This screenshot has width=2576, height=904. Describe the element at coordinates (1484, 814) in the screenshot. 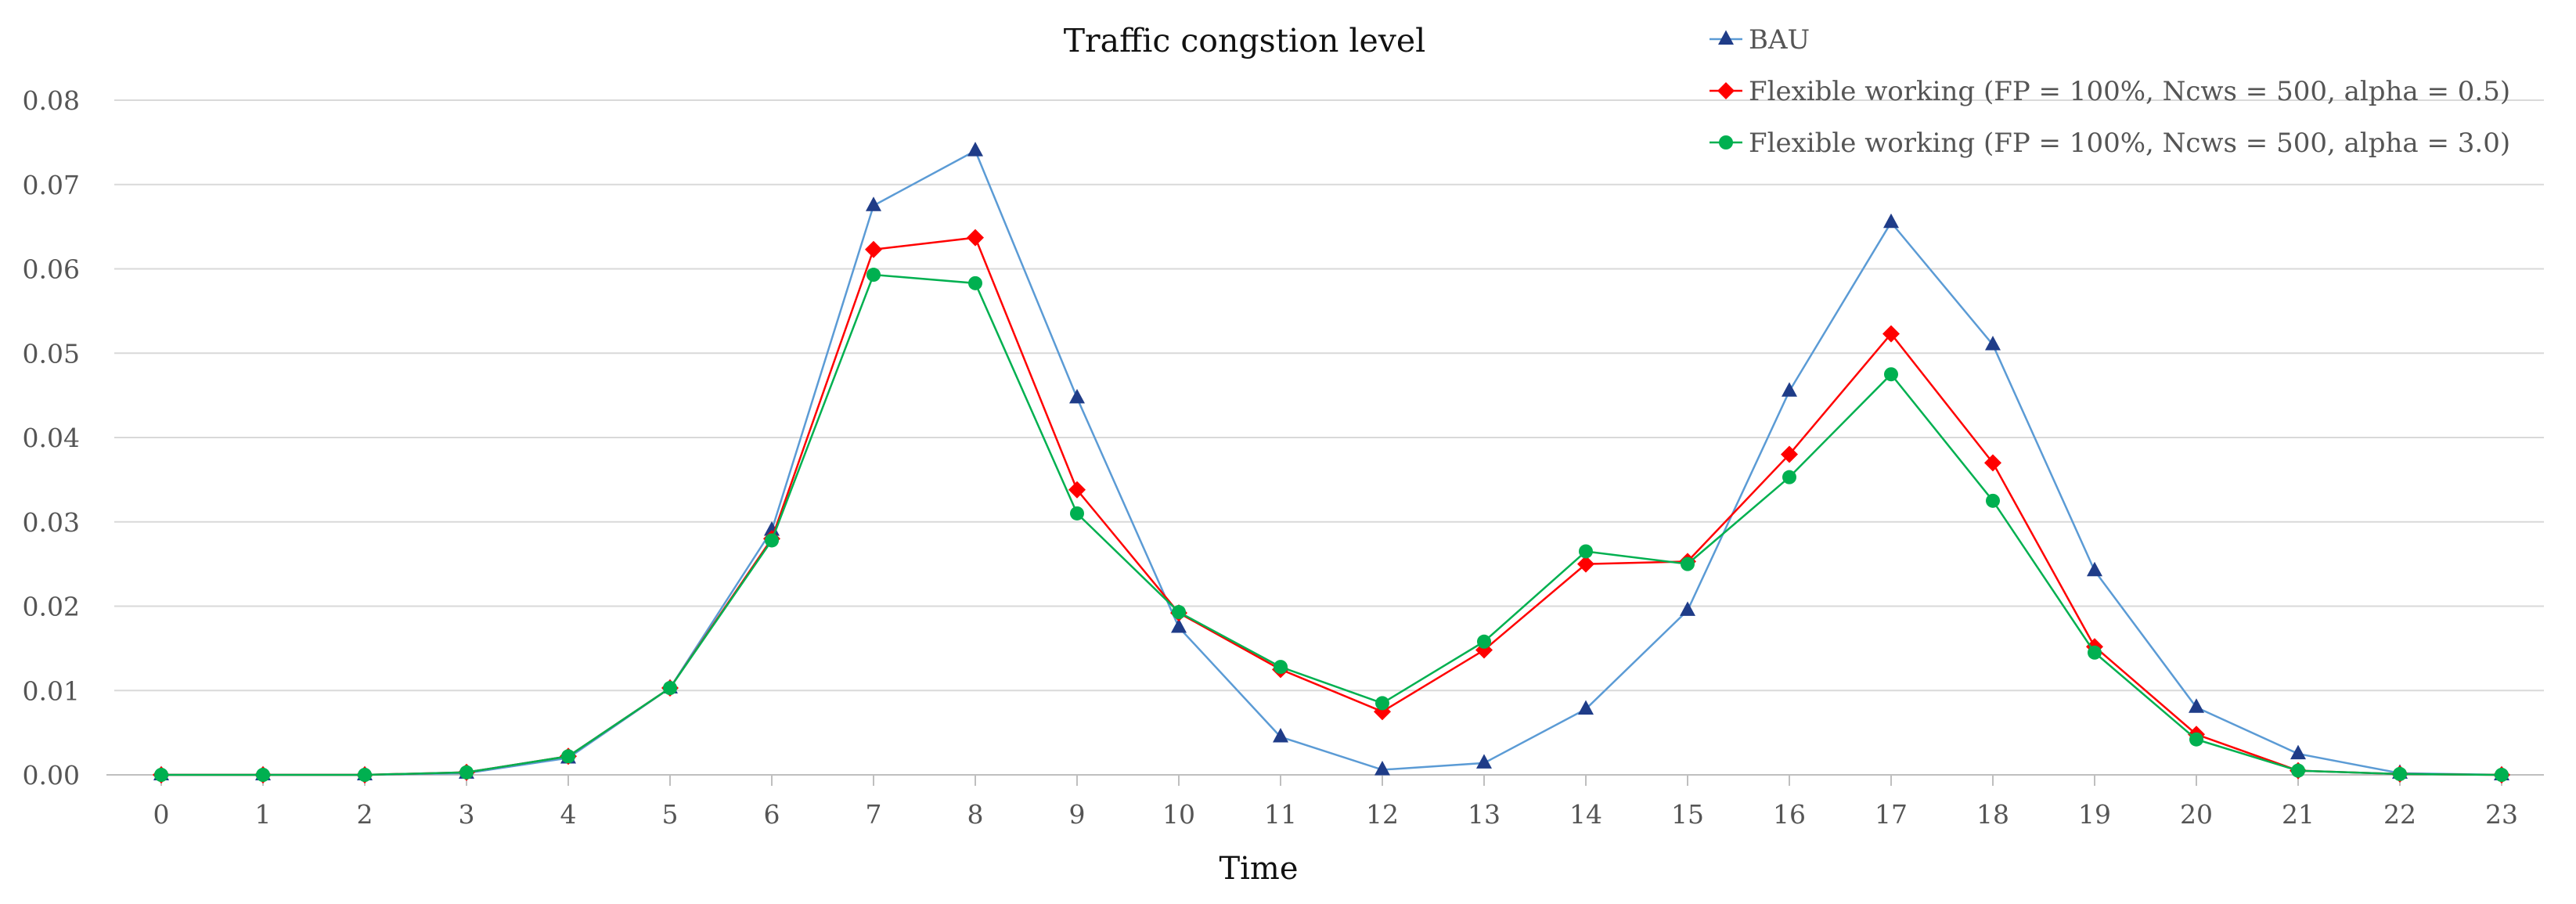

I see `x-tick-label: 13` at that location.